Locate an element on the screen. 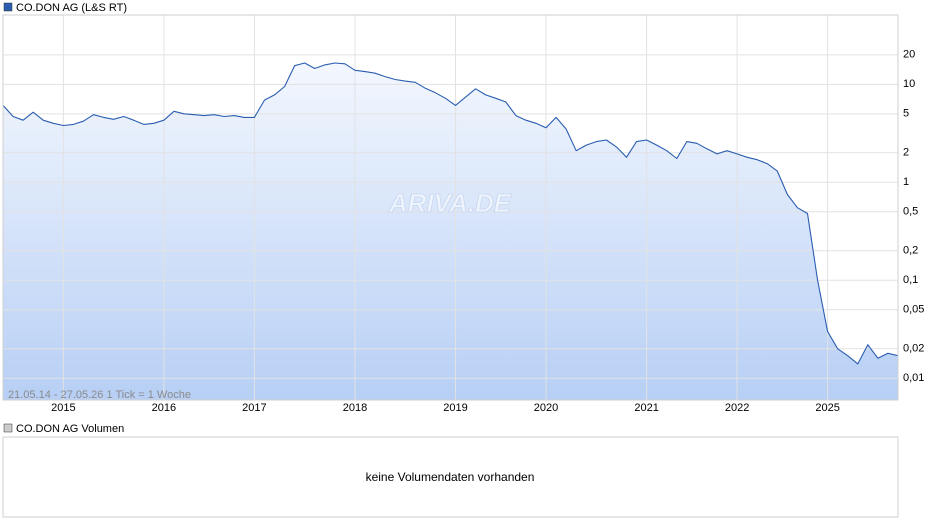 This screenshot has width=940, height=526. x-tick-label: 2017 is located at coordinates (254, 408).